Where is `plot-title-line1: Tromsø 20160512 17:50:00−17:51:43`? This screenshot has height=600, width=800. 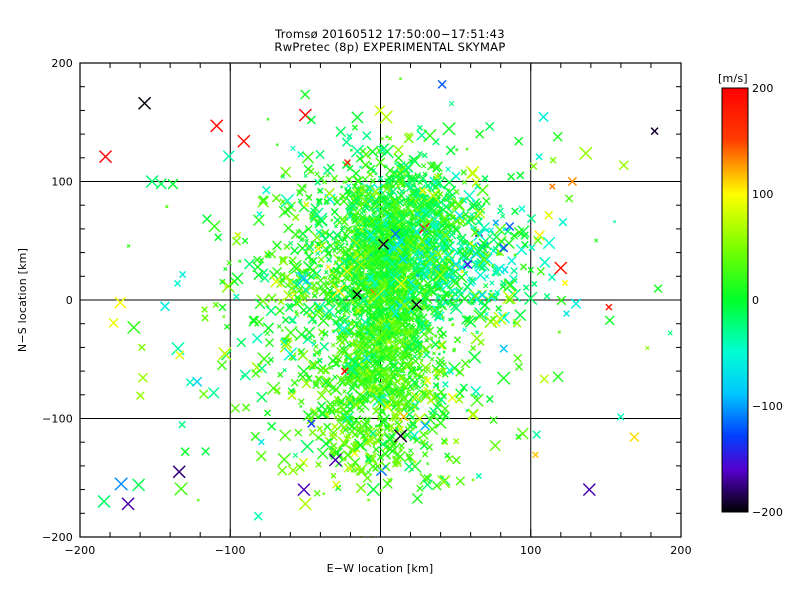
plot-title-line1: Tromsø 20160512 17:50:00−17:51:43 is located at coordinates (389, 34).